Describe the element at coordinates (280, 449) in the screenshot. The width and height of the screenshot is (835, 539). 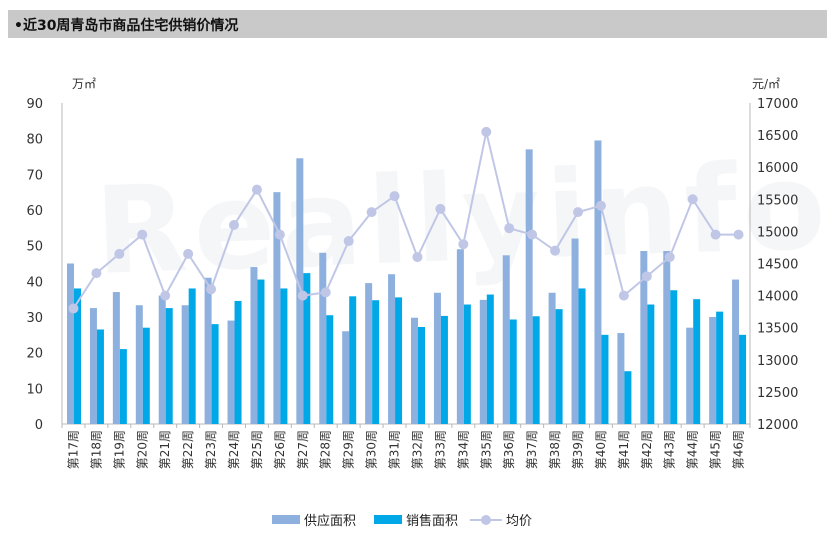
I see `x-tick-label: 第26周` at that location.